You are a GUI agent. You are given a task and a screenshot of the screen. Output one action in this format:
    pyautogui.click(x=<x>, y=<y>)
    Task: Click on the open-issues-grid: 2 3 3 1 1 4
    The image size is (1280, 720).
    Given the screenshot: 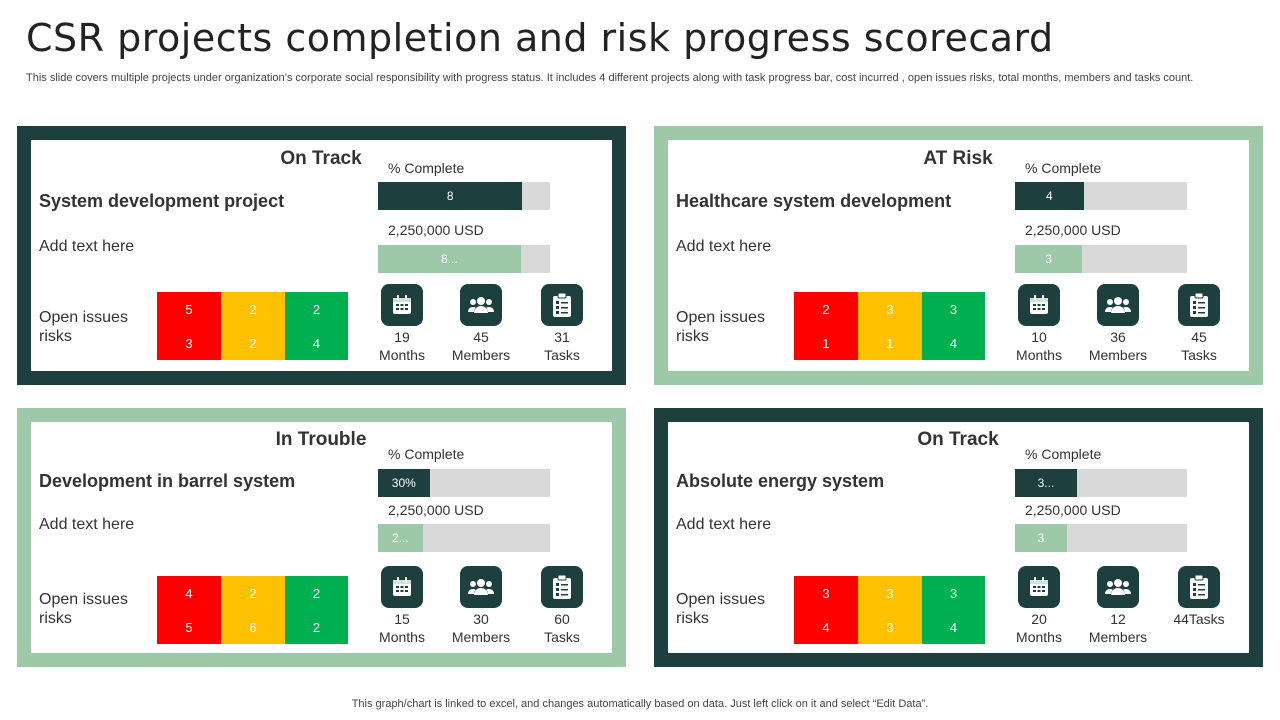 What is the action you would take?
    pyautogui.click(x=889, y=326)
    